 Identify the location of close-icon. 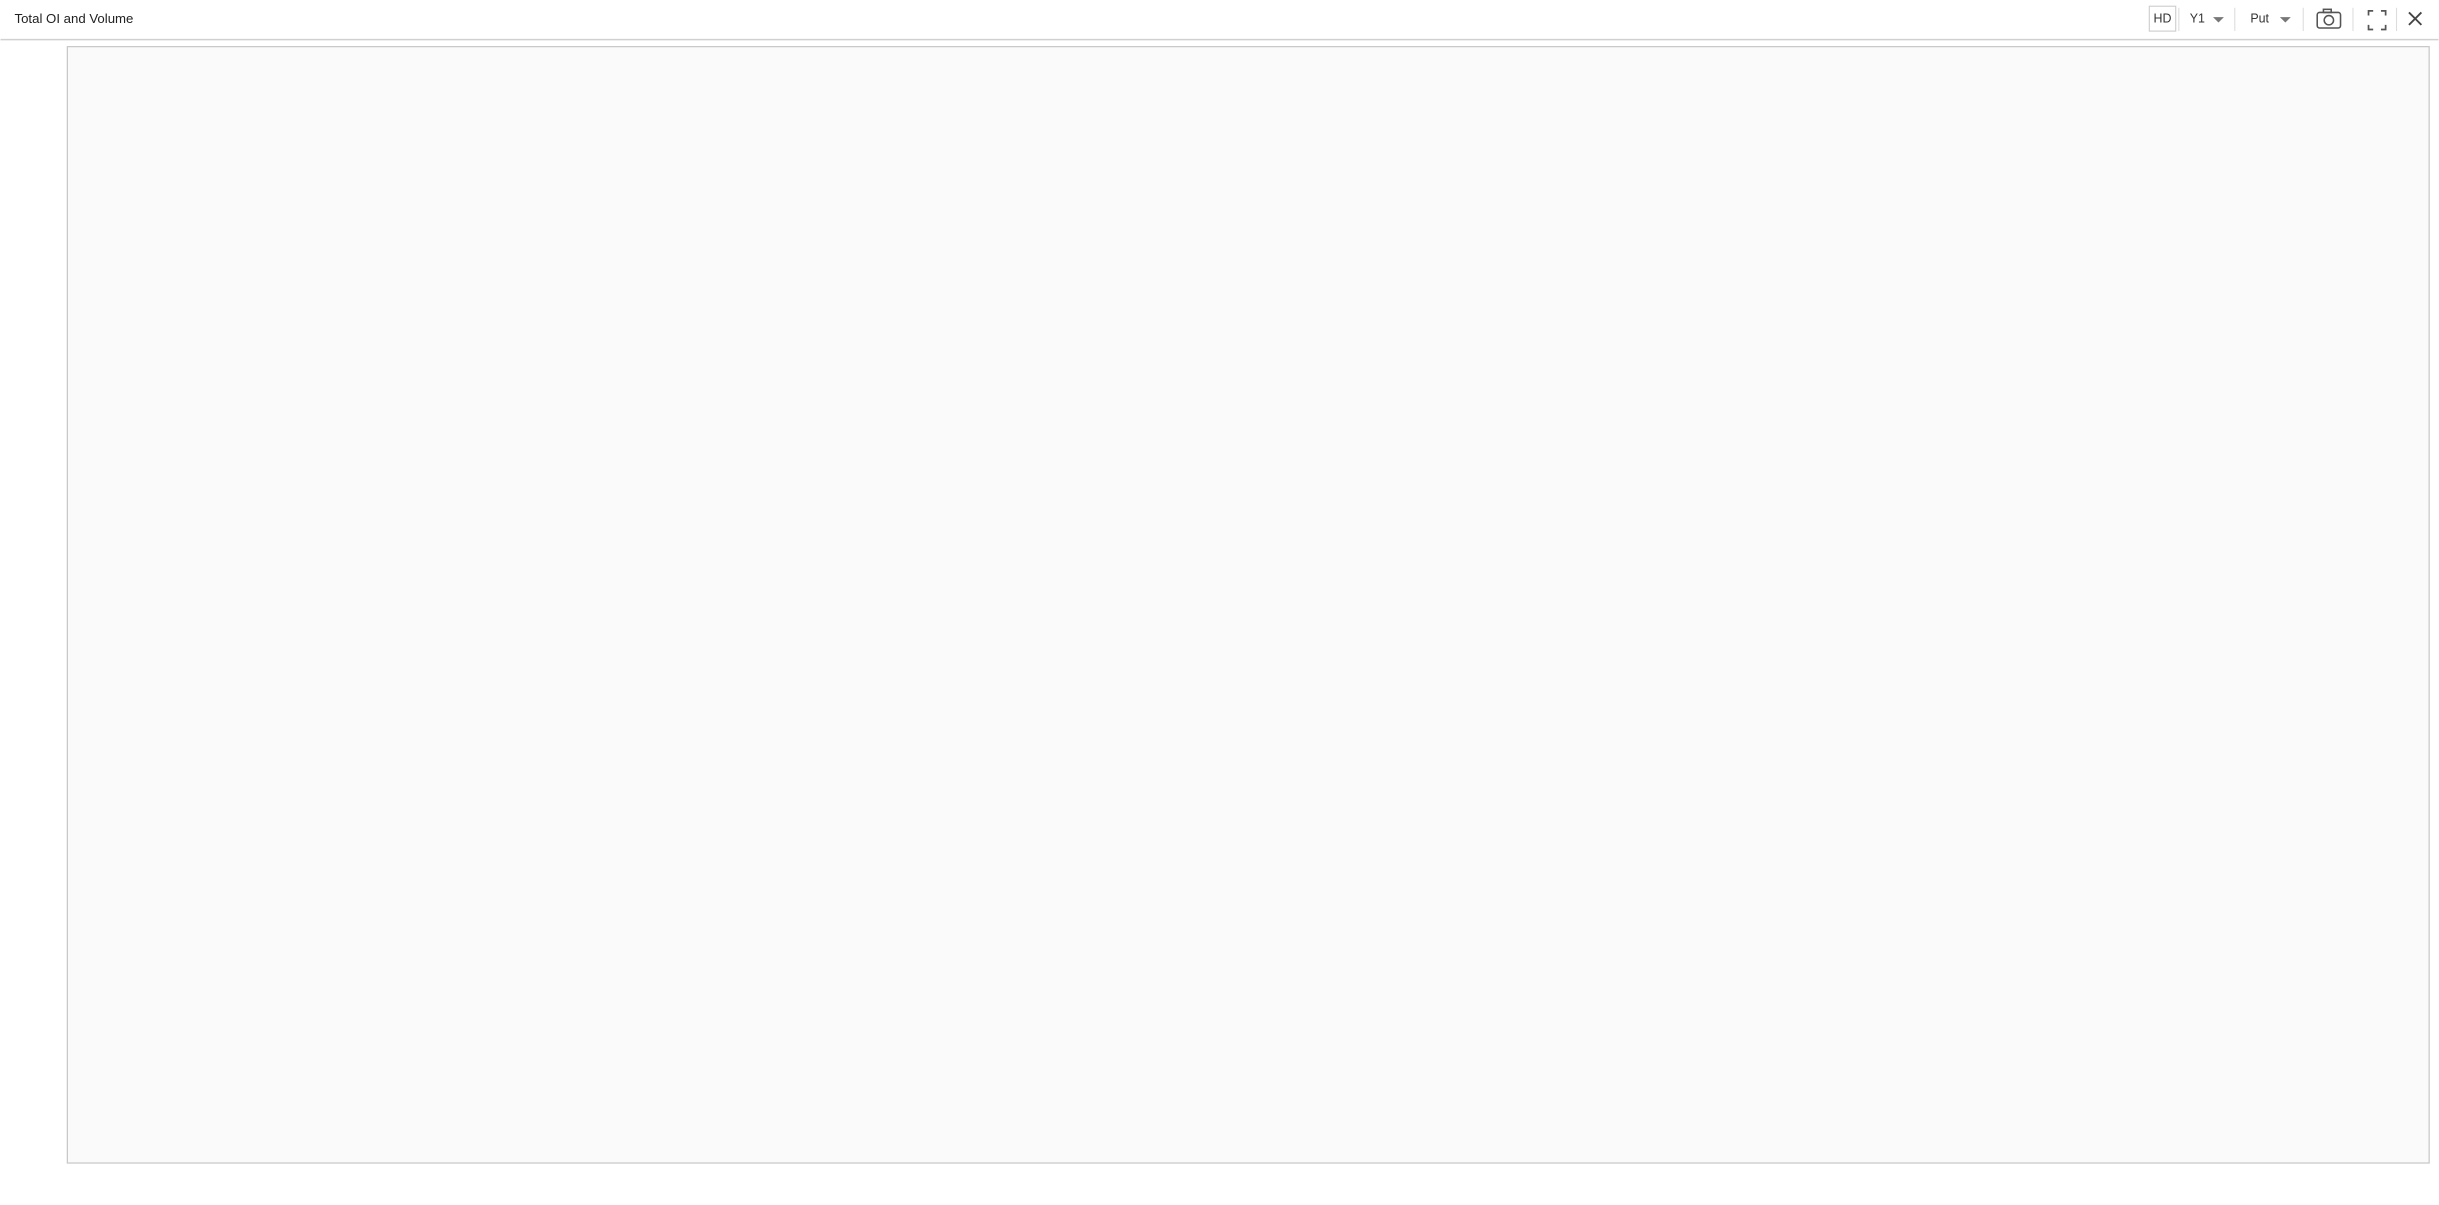
(2415, 18).